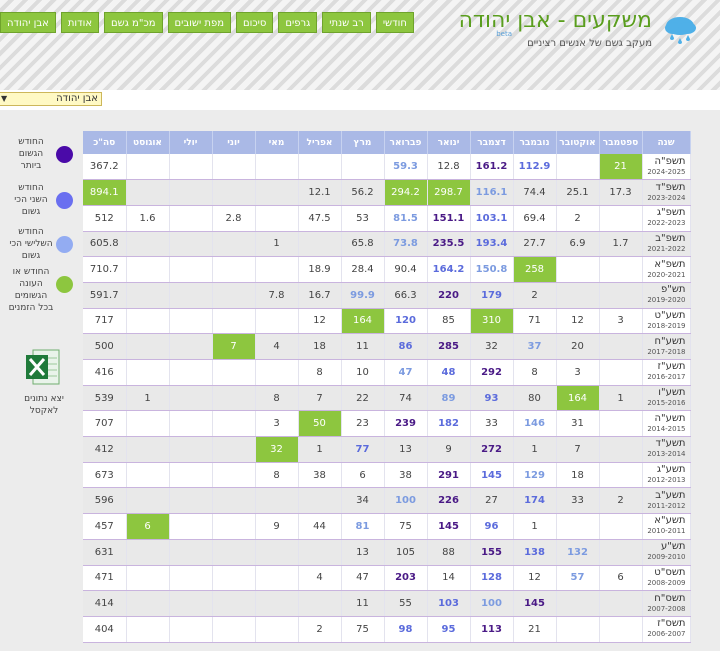  Describe the element at coordinates (148, 526) in the screenshot. I see `month-rain-cell: 6` at that location.